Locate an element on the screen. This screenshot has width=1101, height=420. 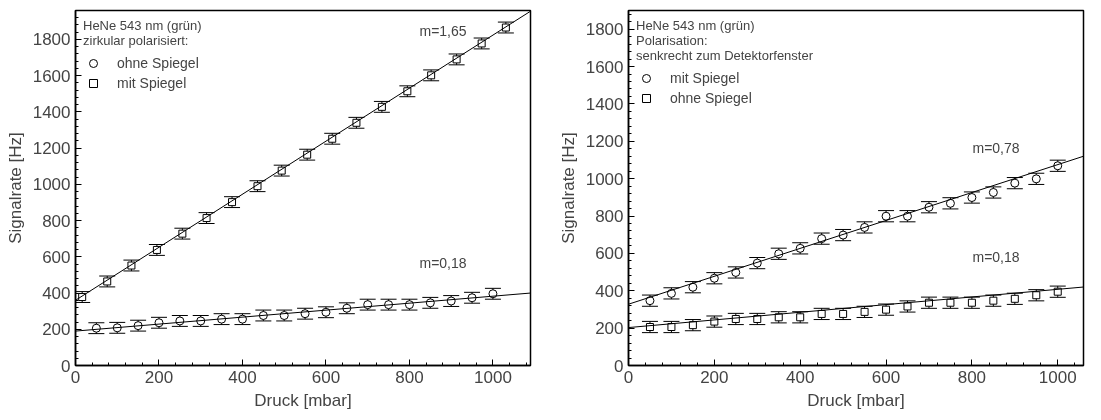
annotation: m=0,78 is located at coordinates (996, 147).